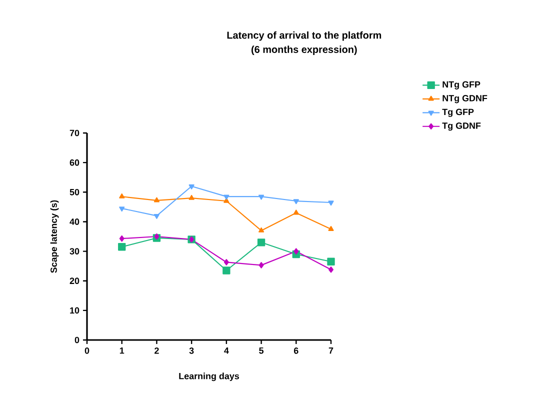  What do you see at coordinates (75, 310) in the screenshot?
I see `y-tick-label: 10` at bounding box center [75, 310].